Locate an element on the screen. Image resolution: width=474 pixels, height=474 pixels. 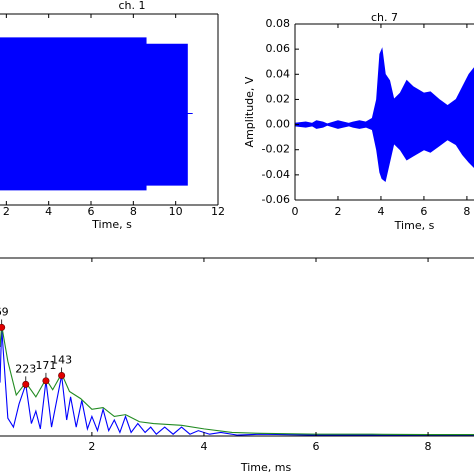
peak-label: 223 is located at coordinates (25, 368).